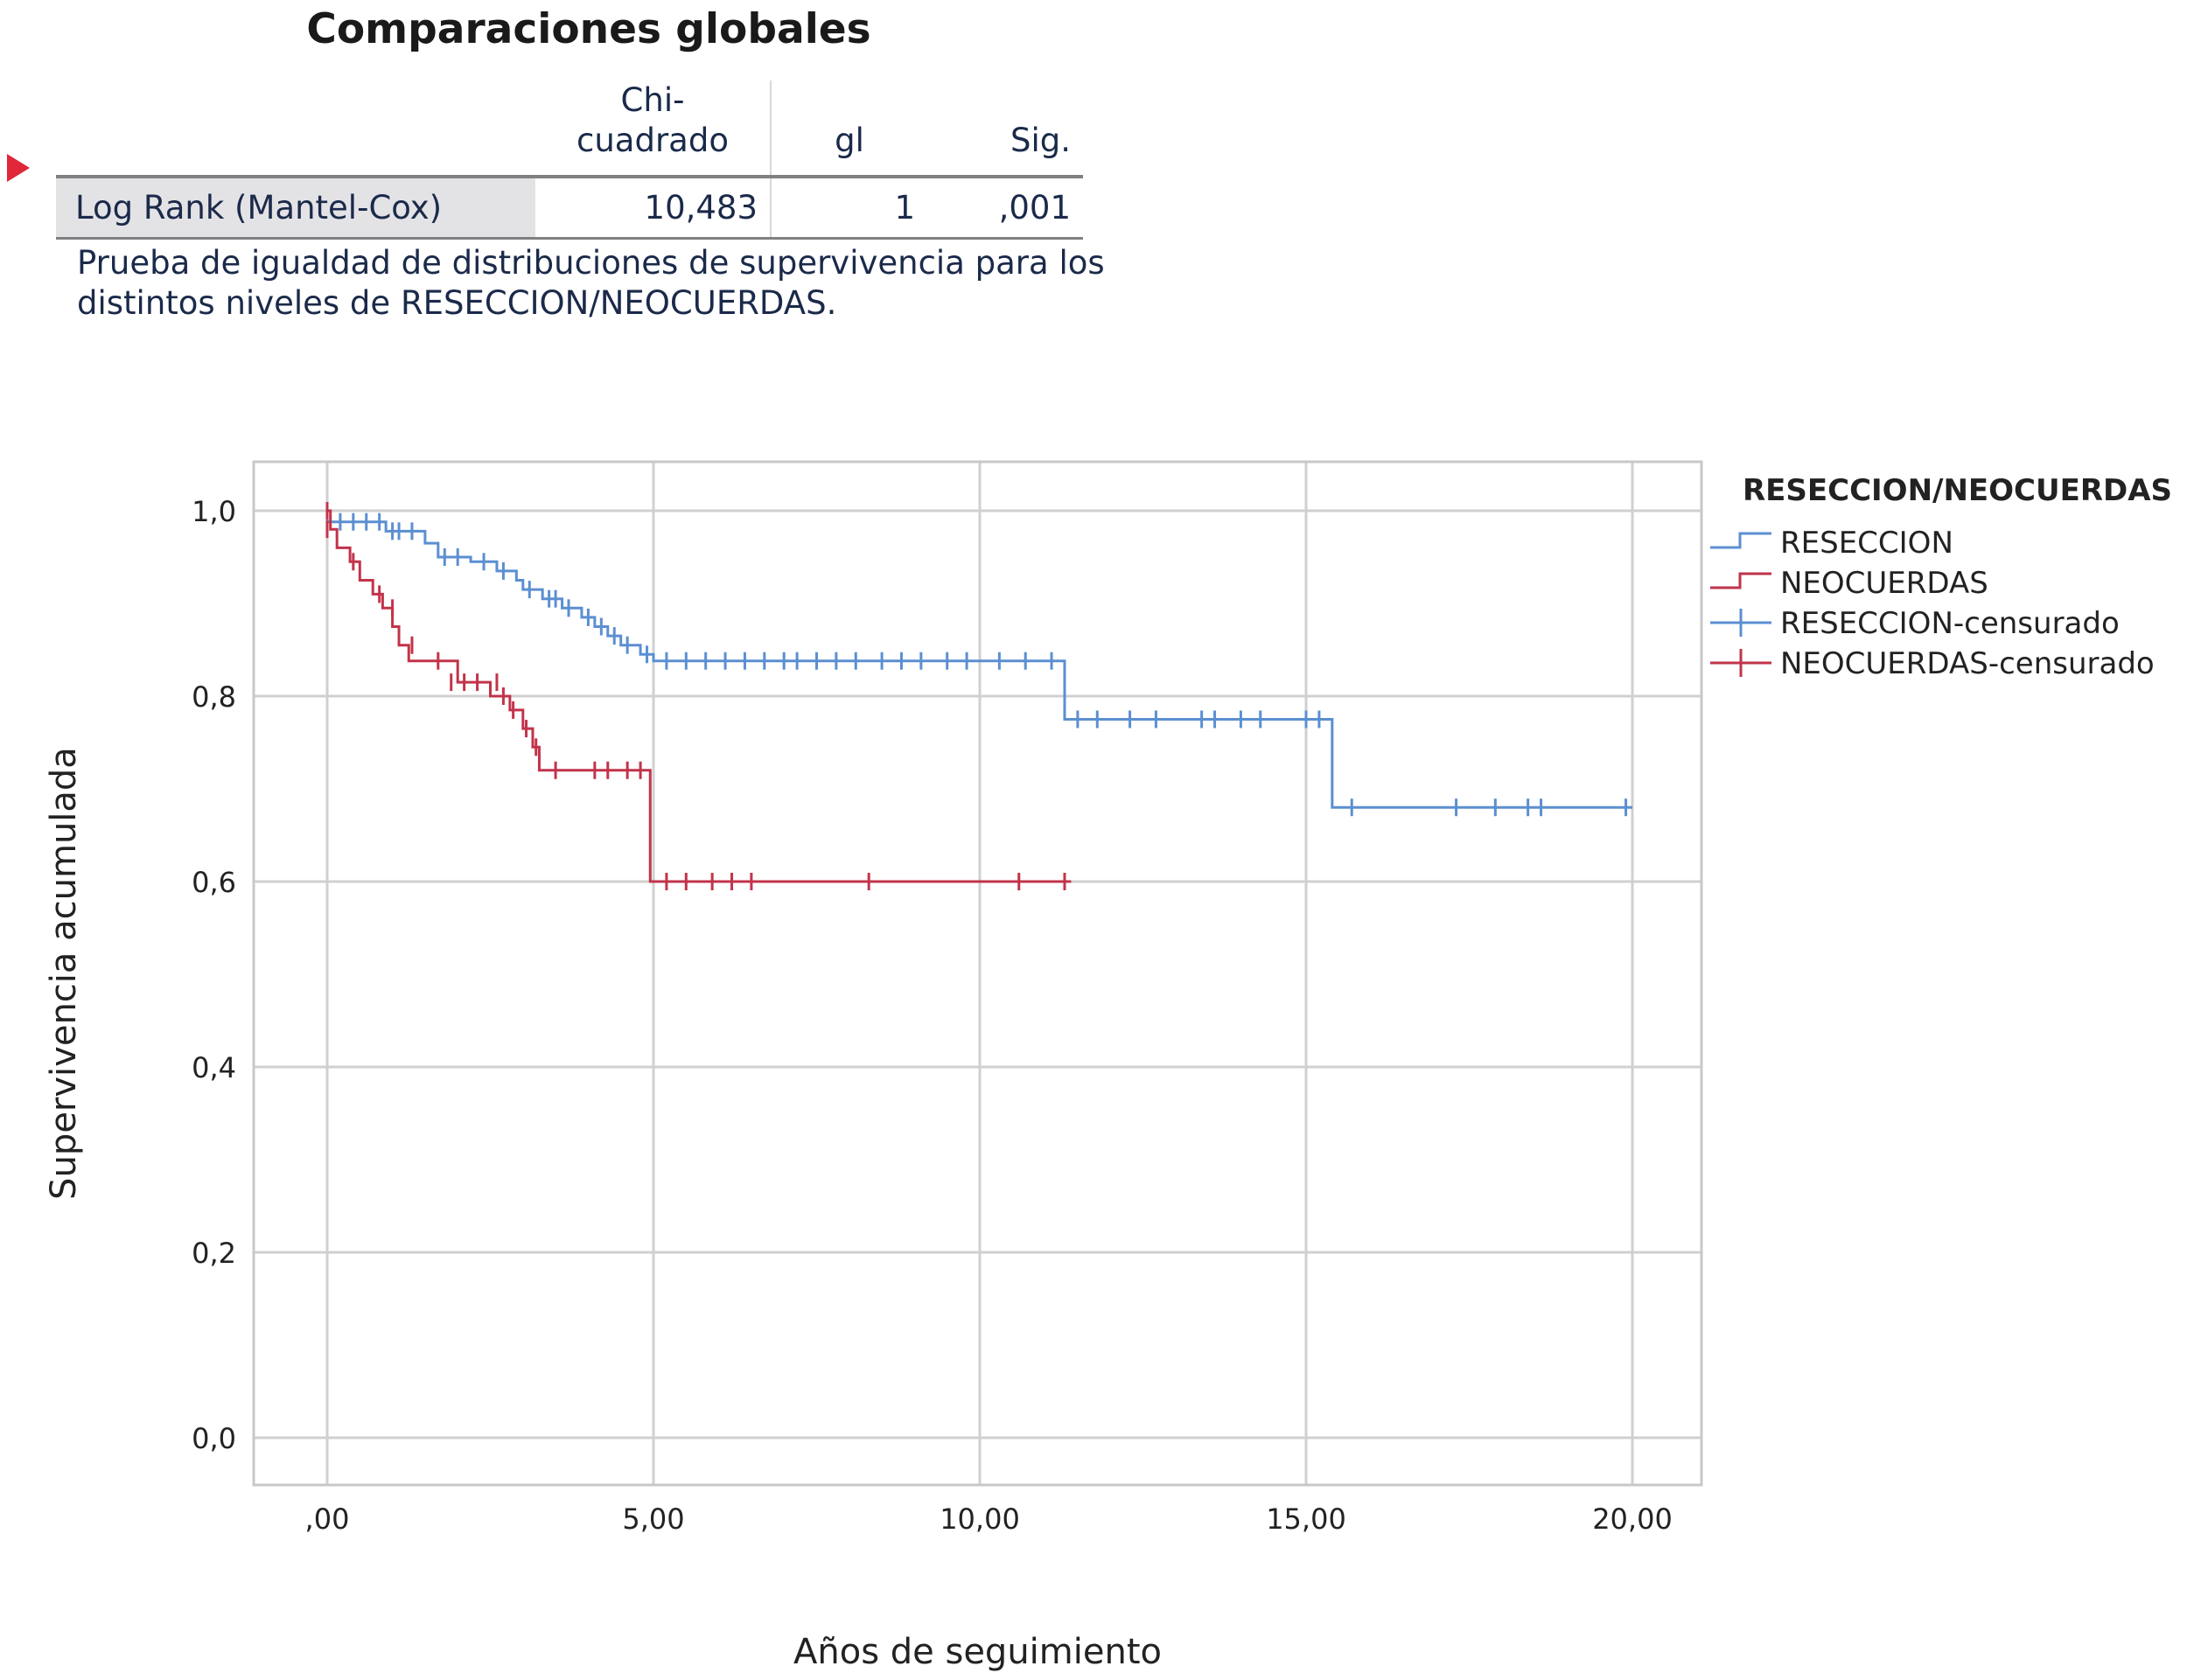  Describe the element at coordinates (977, 1652) in the screenshot. I see `x-axis-label: Años de seguimiento` at that location.